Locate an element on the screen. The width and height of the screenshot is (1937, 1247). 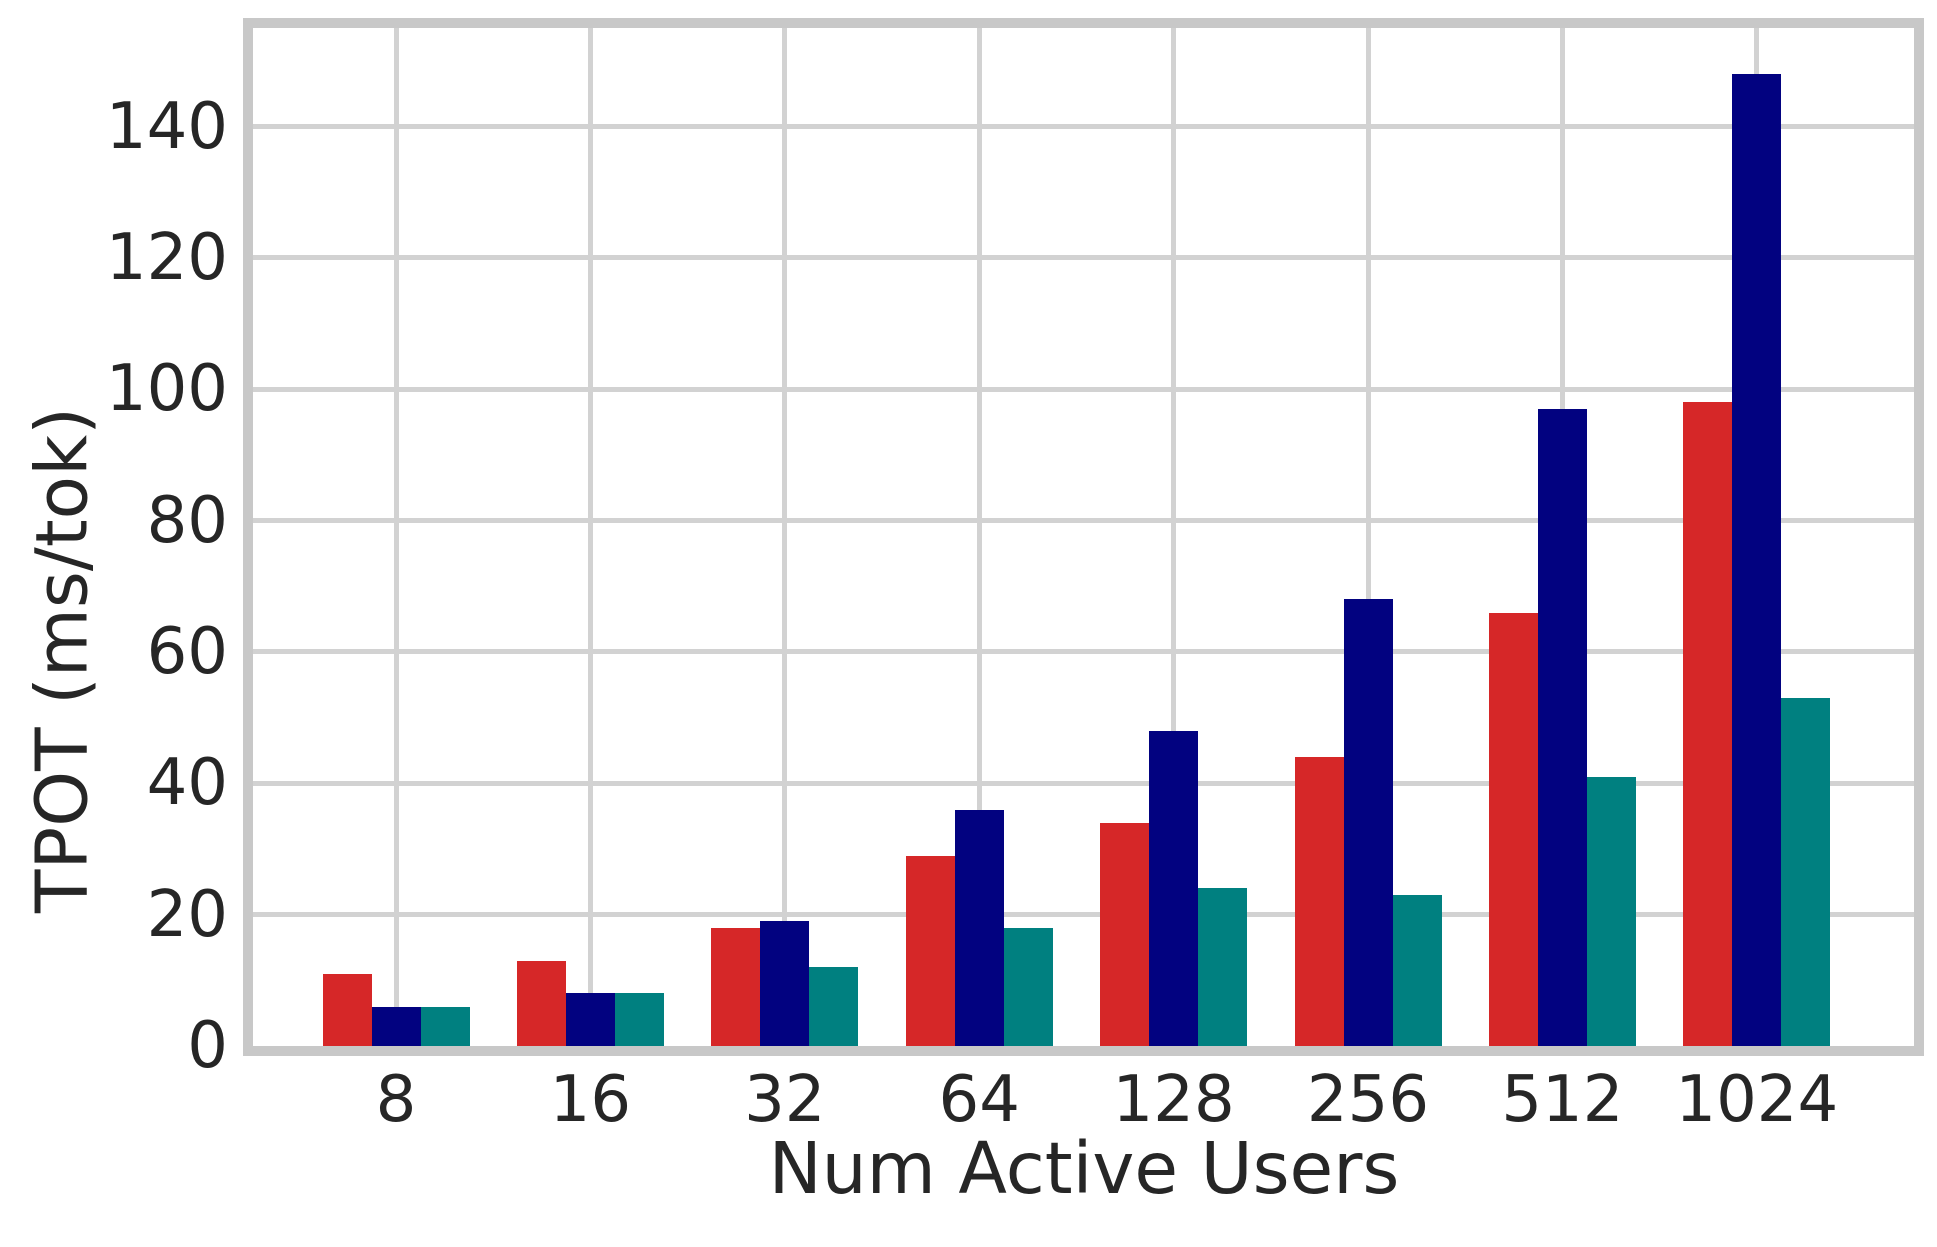
x-tick-label-16: 16 is located at coordinates (590, 1100).